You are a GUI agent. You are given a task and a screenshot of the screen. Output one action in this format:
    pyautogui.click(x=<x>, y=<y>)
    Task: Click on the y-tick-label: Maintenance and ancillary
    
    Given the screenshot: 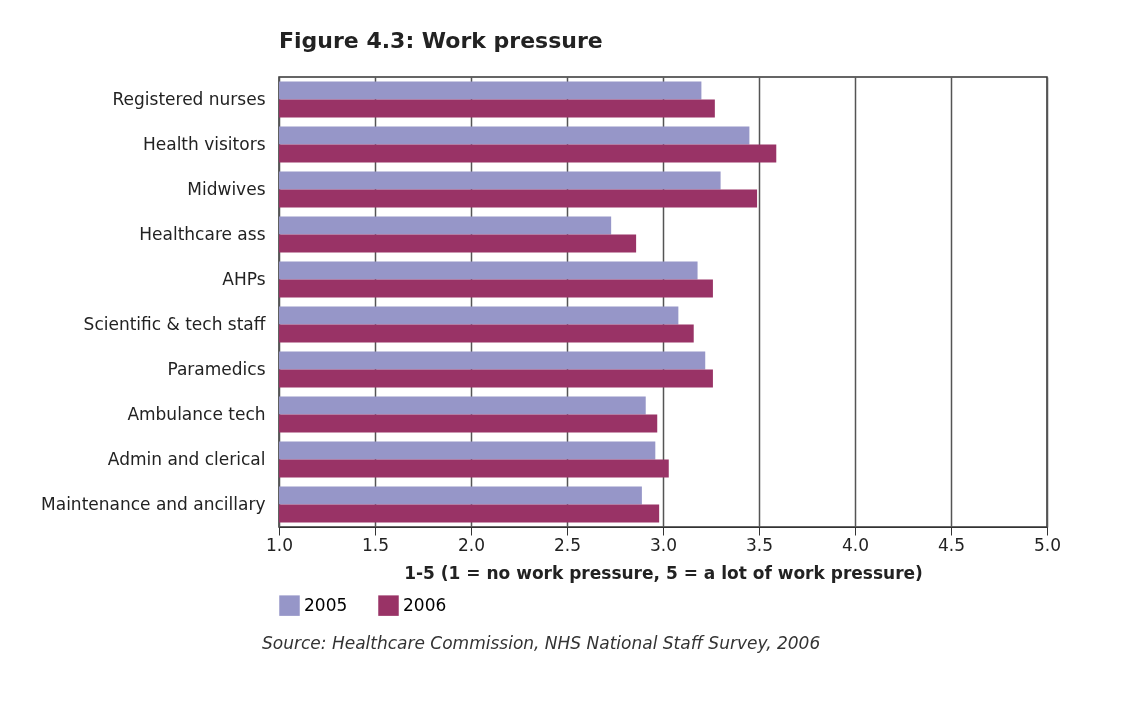 What is the action you would take?
    pyautogui.click(x=153, y=503)
    